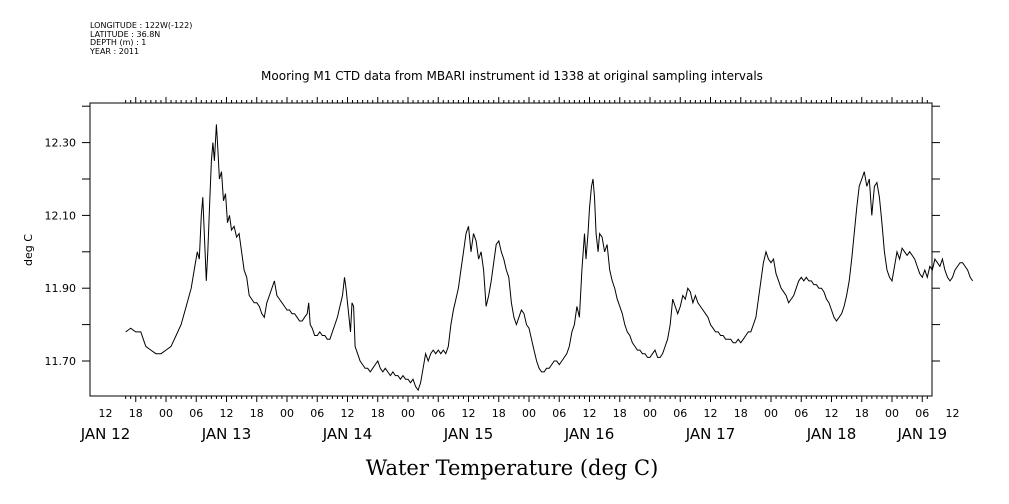 Image resolution: width=1009 pixels, height=504 pixels. I want to click on year-label: YEAR : 2011, so click(115, 51).